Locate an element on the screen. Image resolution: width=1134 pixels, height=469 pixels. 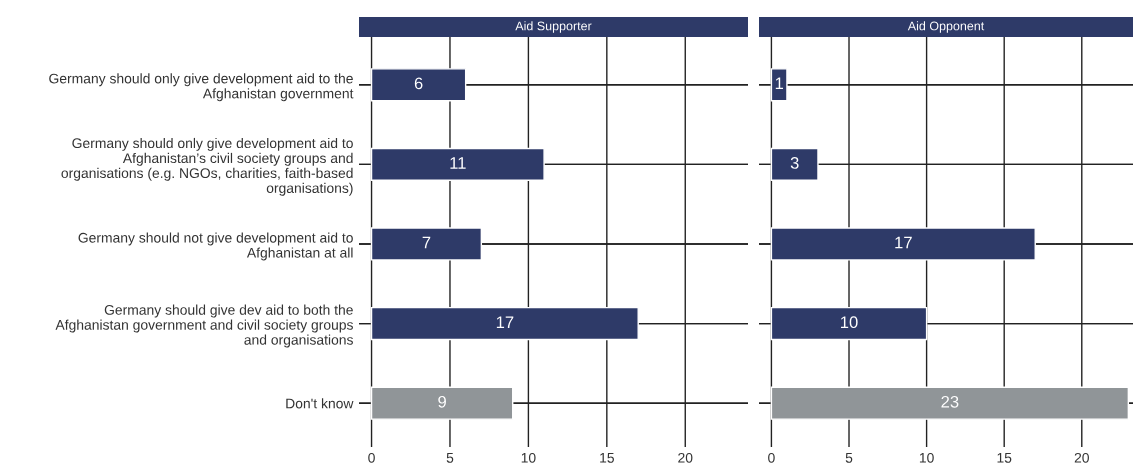
chart-title: Aid Supporter is located at coordinates (553, 27).